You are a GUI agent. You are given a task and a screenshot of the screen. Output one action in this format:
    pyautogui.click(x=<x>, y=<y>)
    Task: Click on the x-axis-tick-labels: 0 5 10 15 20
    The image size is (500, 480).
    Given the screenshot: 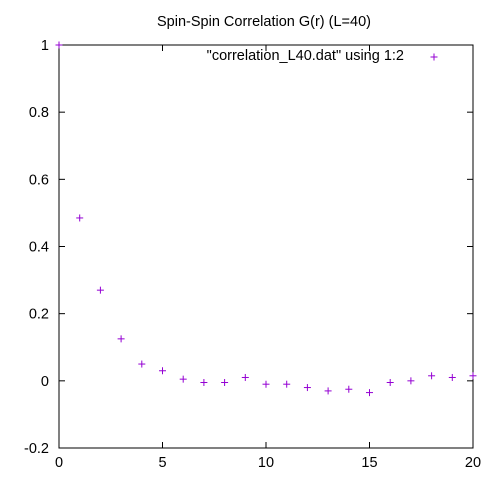 What is the action you would take?
    pyautogui.click(x=268, y=463)
    